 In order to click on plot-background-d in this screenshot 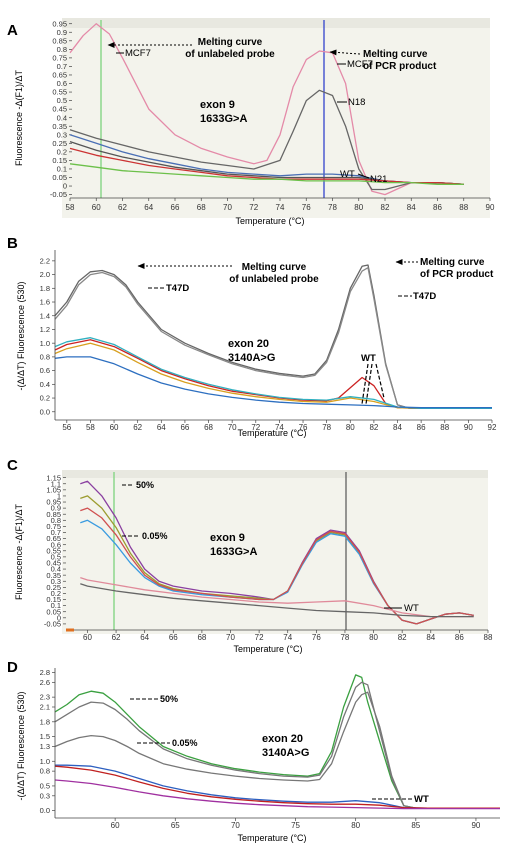, I will do `click(277, 743)`.